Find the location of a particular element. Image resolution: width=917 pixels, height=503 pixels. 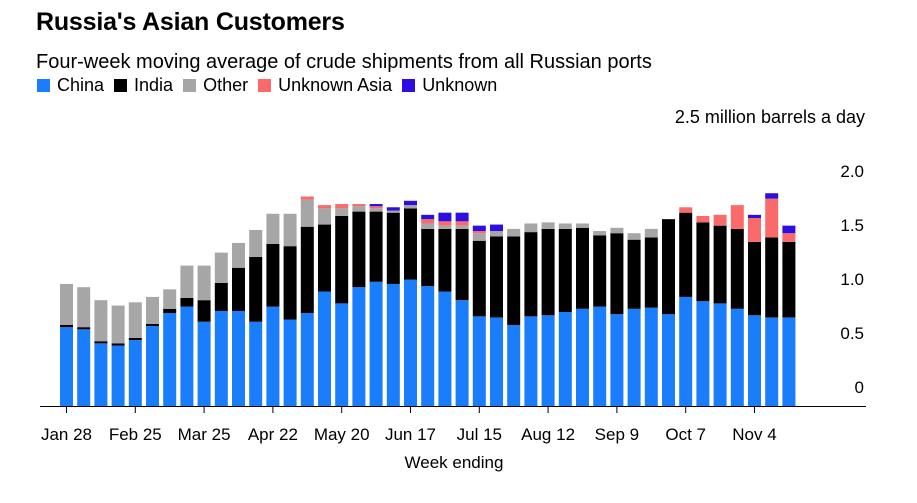

x-axis-title: Week ending is located at coordinates (454, 462).